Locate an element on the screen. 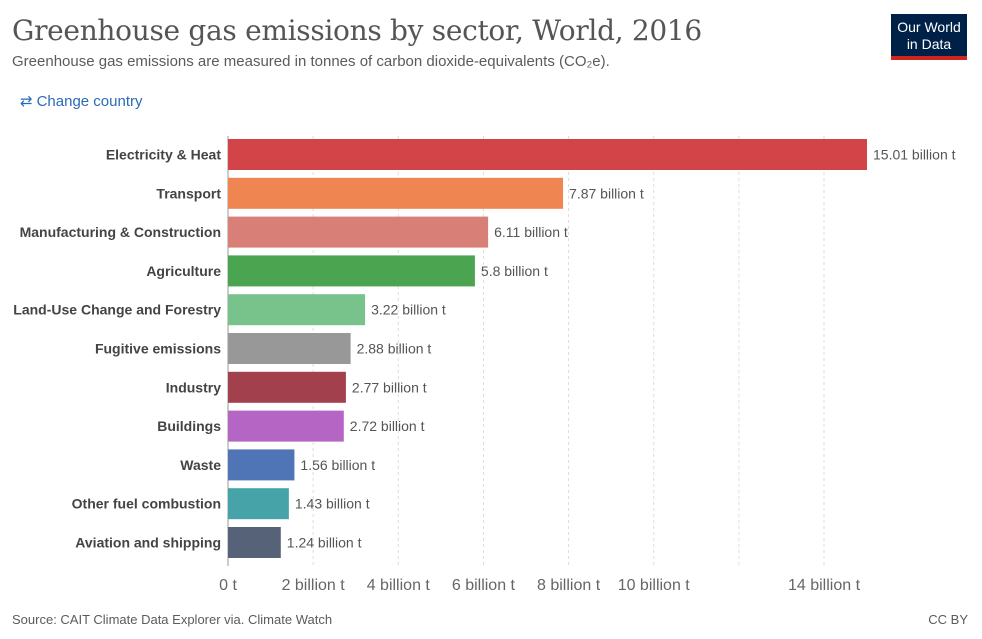 The image size is (982, 639). value-label: 15.01 billion t is located at coordinates (914, 155).